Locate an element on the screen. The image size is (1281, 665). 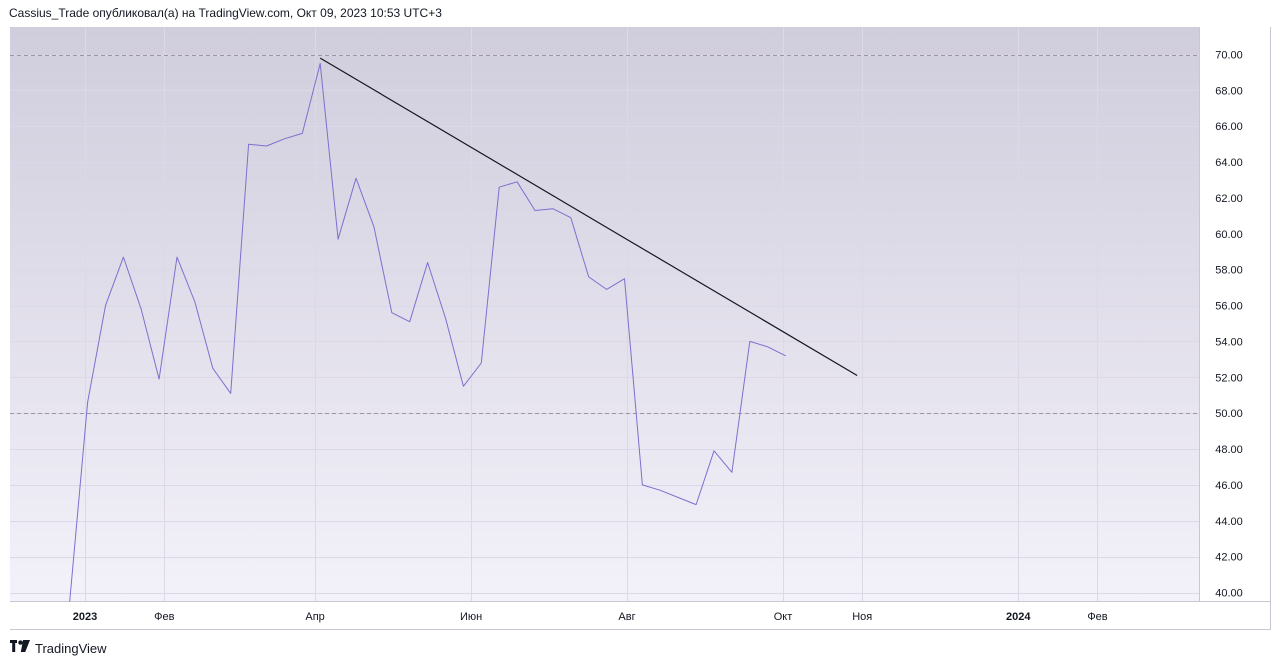
y-tick-label: 40.00 is located at coordinates (1229, 594).